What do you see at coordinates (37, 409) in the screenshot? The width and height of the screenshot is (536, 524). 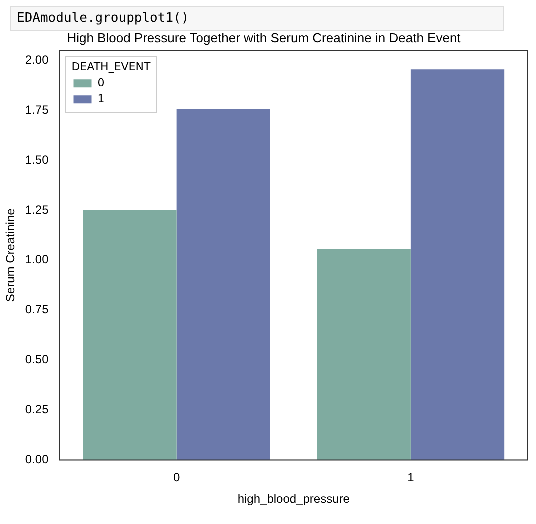 I see `y-tick-label: 0.25` at bounding box center [37, 409].